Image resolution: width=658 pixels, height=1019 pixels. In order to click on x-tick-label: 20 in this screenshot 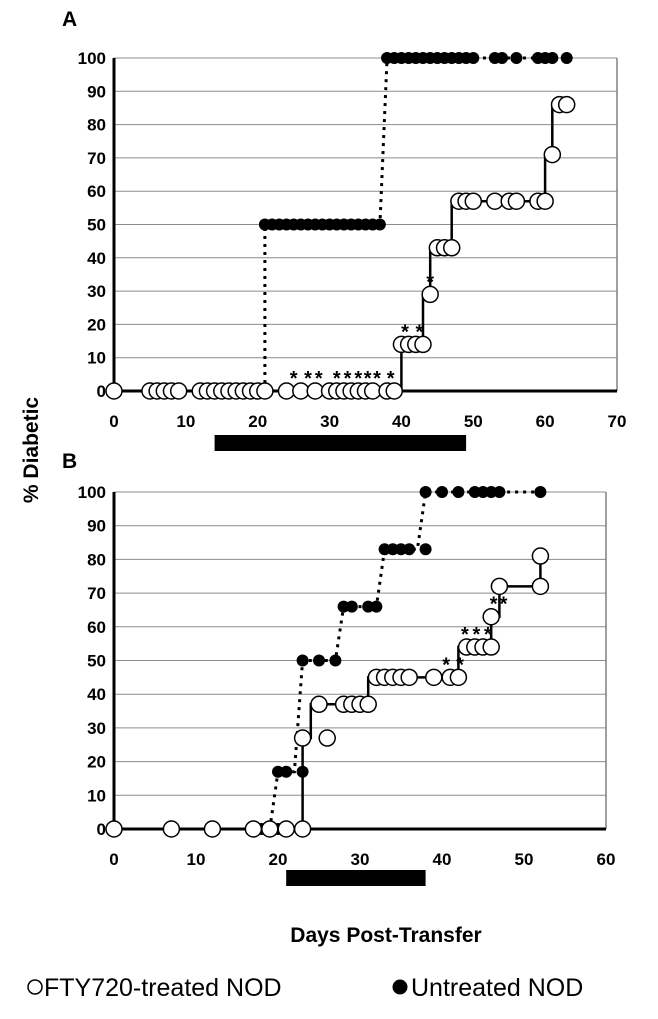, I will do `click(278, 859)`.